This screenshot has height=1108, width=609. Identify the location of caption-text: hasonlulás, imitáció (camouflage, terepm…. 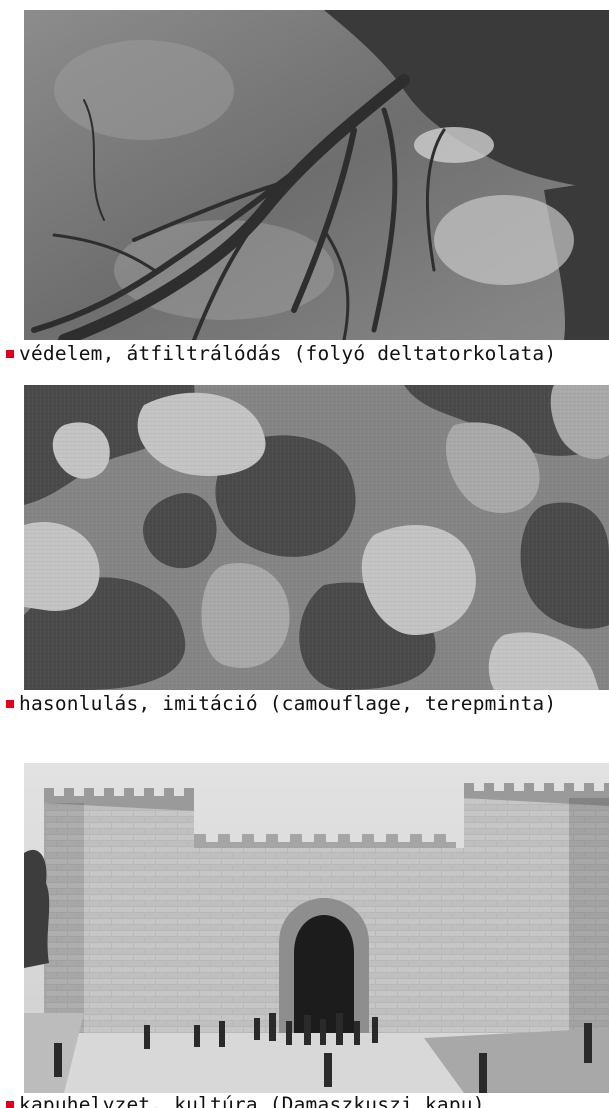
(288, 703).